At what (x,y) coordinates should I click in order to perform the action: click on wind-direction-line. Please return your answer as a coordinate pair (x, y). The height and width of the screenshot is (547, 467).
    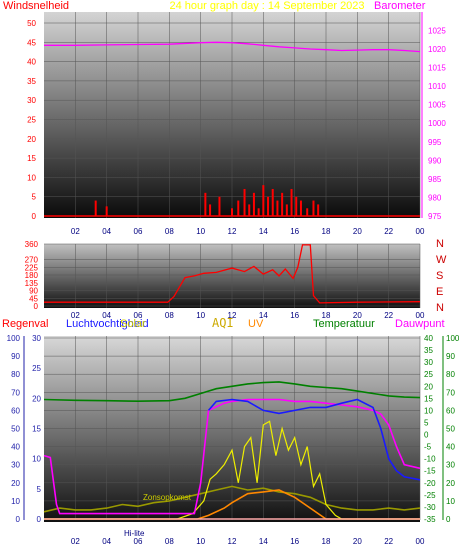
    Looking at the image, I should click on (232, 274).